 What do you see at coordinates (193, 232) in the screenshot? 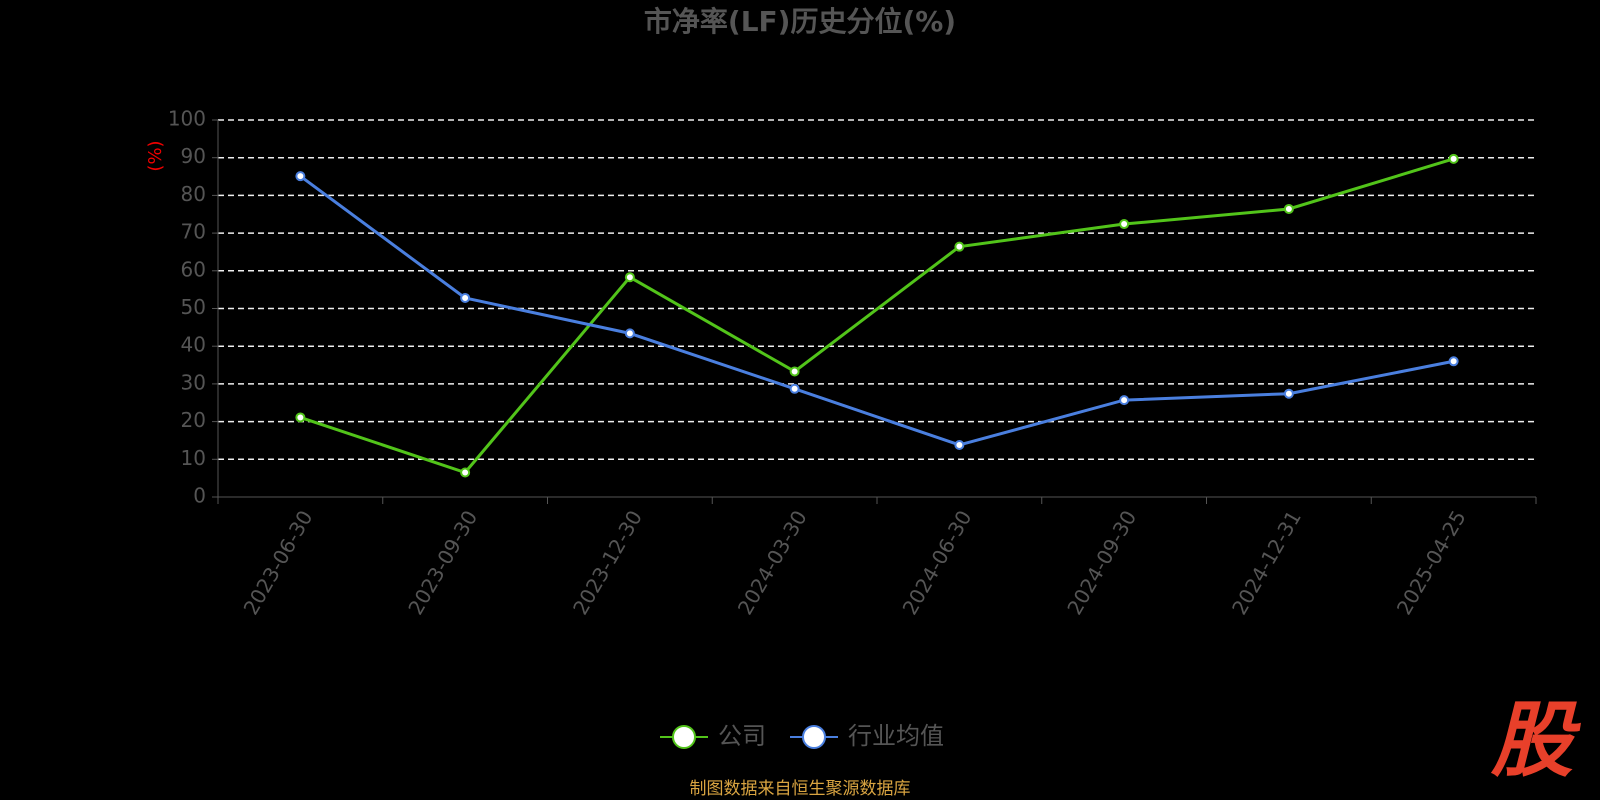
I see `y-tick-label: 70` at bounding box center [193, 232].